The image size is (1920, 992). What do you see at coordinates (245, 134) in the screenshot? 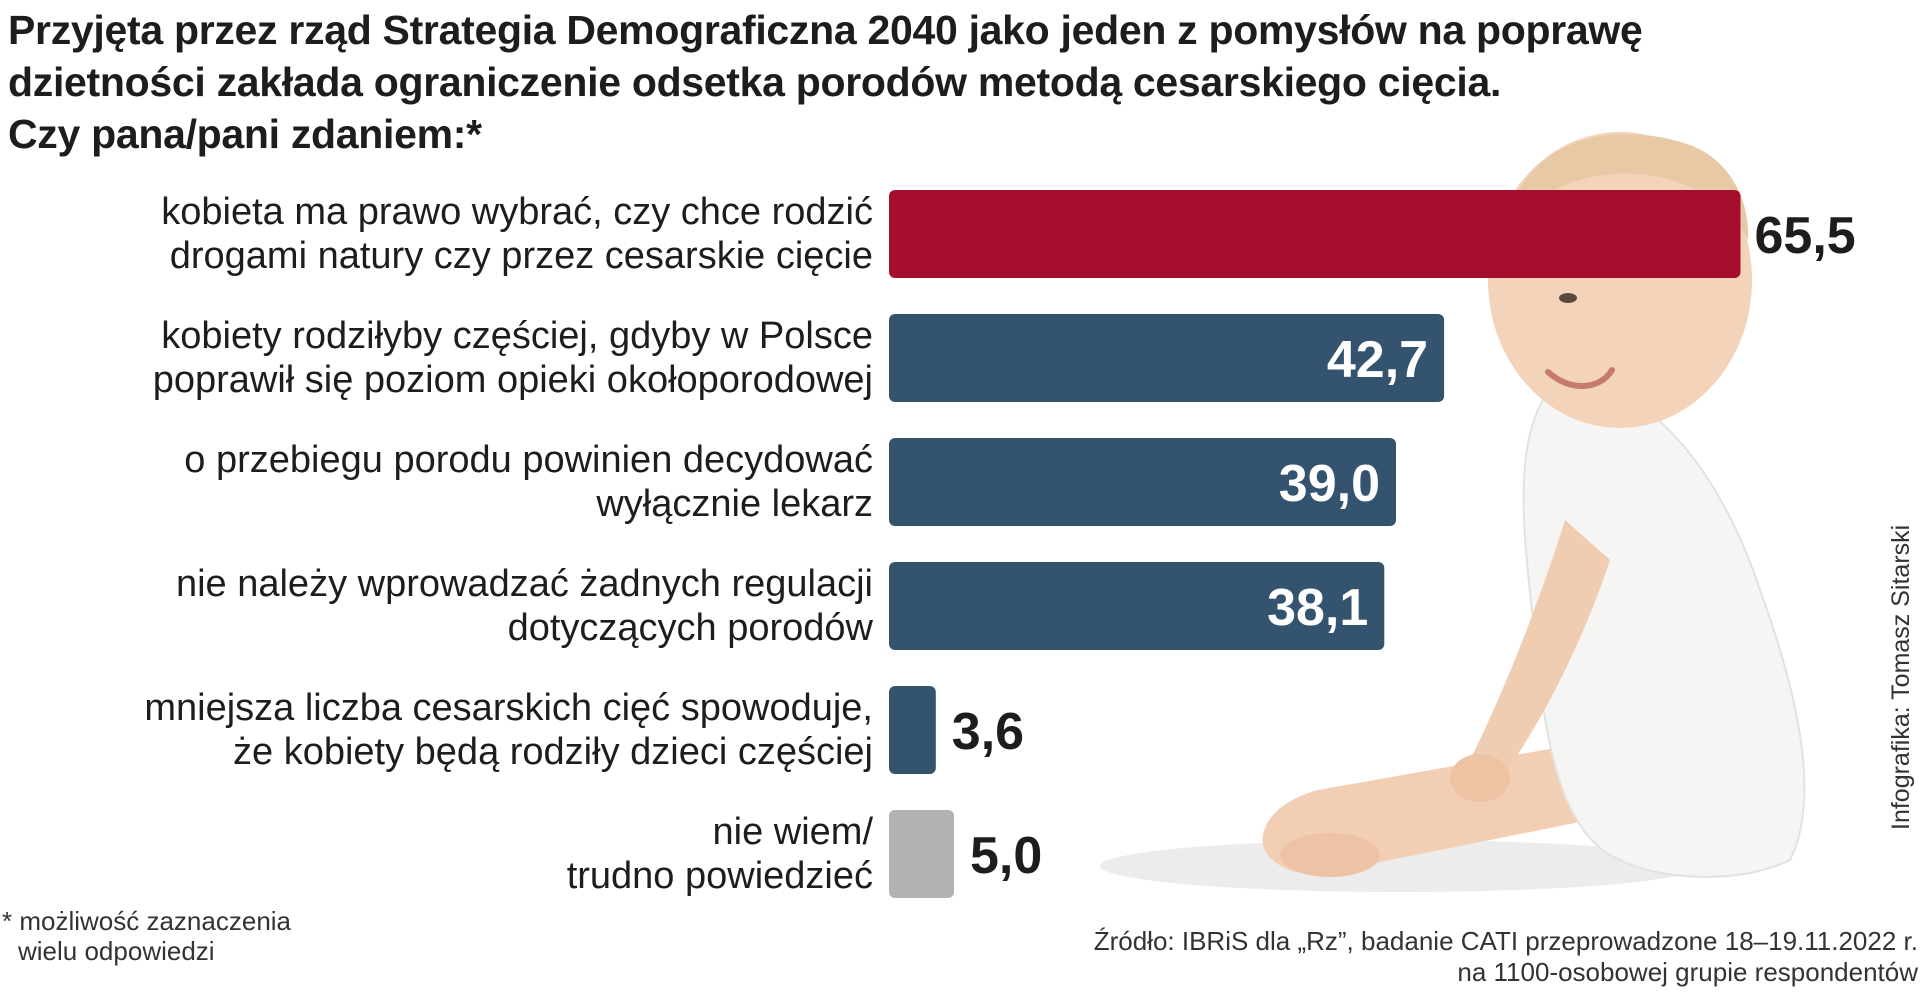
I see `title-line-3: Czy pana/pani zdaniem:*` at bounding box center [245, 134].